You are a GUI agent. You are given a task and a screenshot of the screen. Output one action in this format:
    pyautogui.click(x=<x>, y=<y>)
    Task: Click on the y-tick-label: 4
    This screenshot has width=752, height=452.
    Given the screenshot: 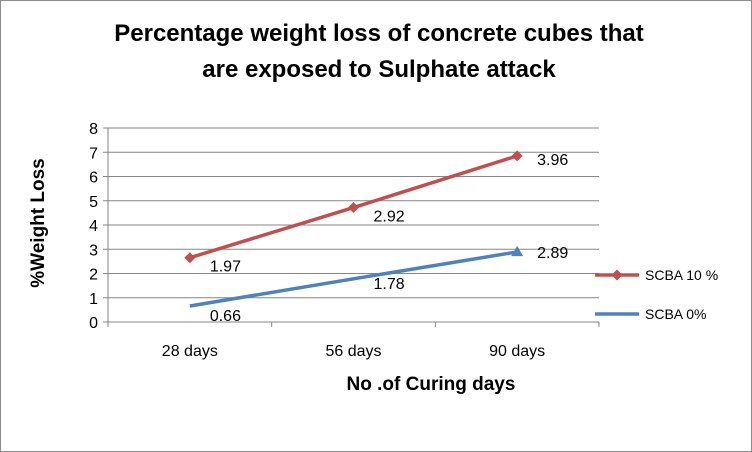 What is the action you would take?
    pyautogui.click(x=93, y=226)
    